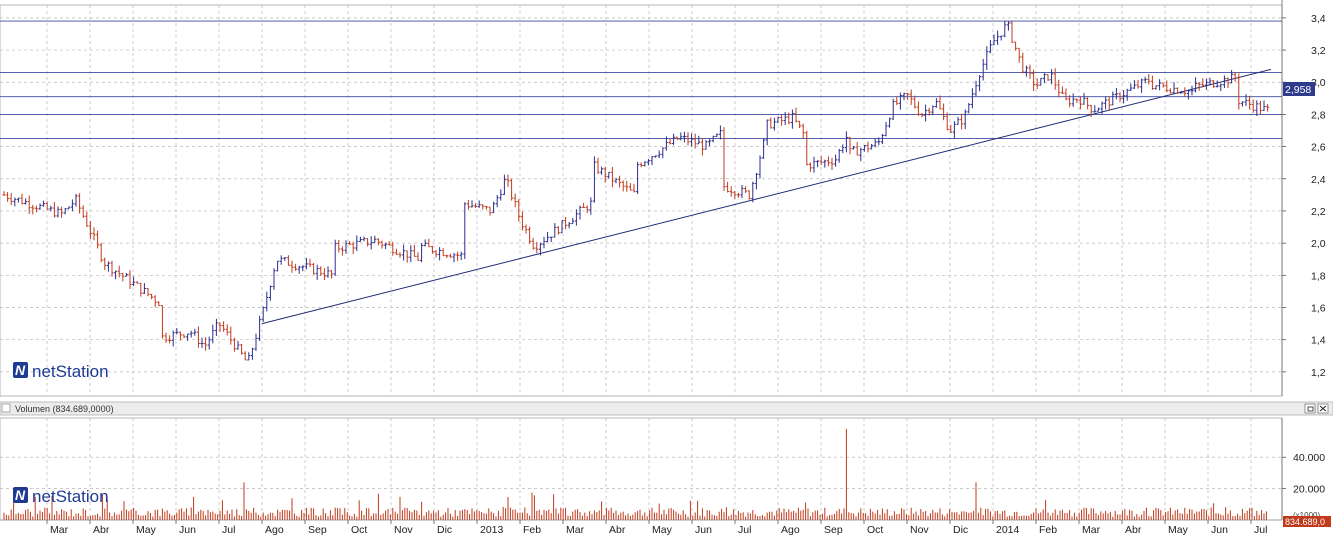 This screenshot has width=1333, height=542. What do you see at coordinates (1318, 341) in the screenshot?
I see `price-tick-label: 1,4` at bounding box center [1318, 341].